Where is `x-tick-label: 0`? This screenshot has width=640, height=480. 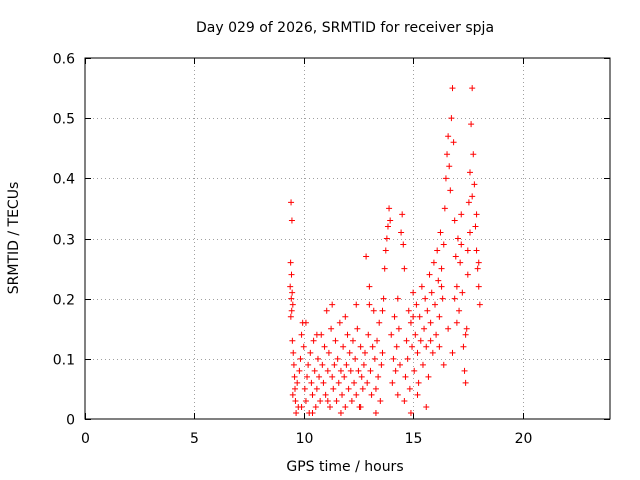 x-tick-label: 0 is located at coordinates (85, 439).